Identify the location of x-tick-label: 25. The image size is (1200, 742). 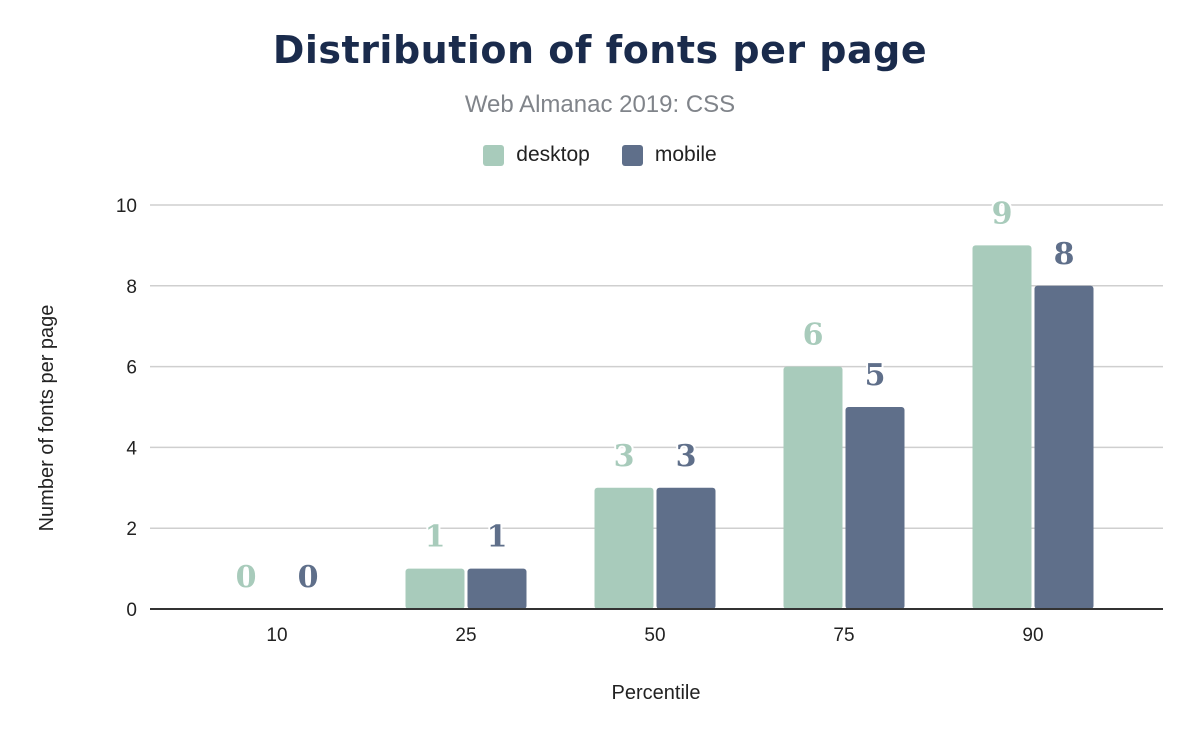
(465, 635).